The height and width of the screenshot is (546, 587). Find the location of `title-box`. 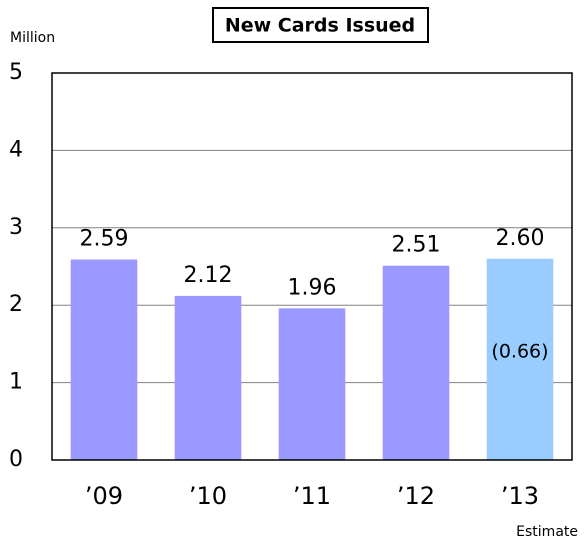

title-box is located at coordinates (320, 25).